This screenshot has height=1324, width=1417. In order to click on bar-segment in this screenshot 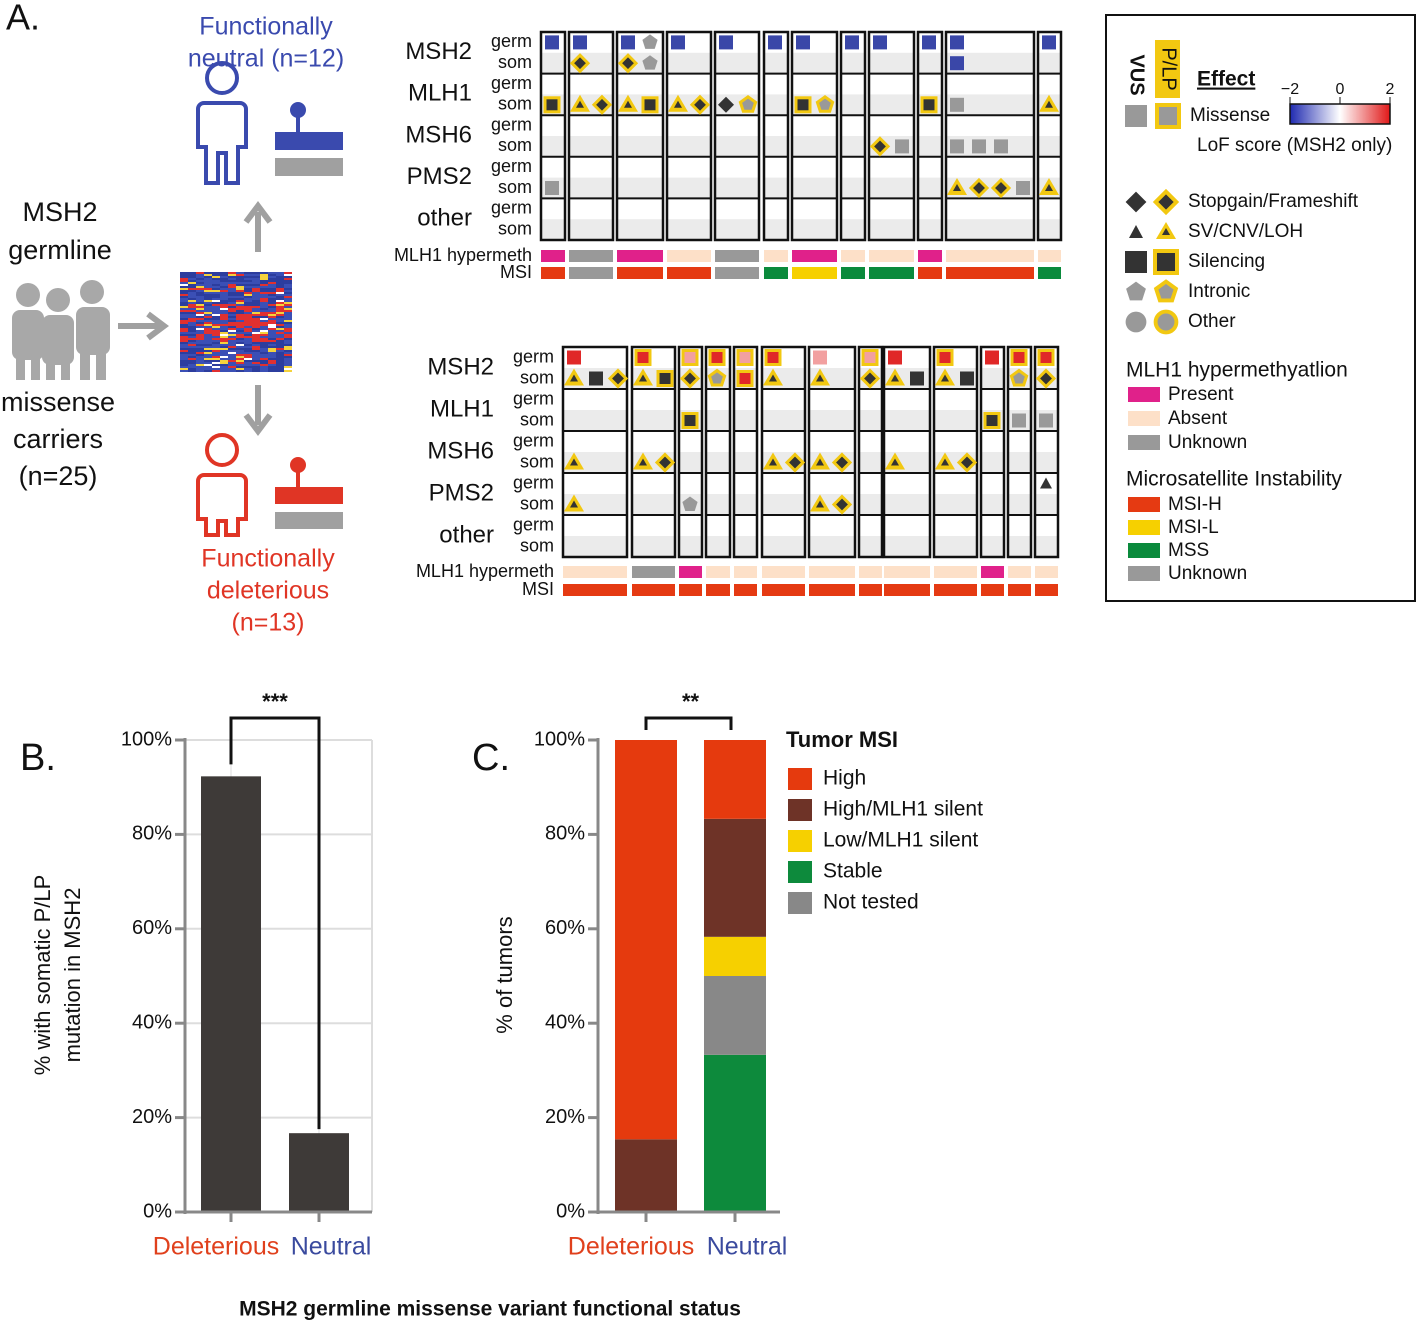, I will do `click(646, 1175)`.